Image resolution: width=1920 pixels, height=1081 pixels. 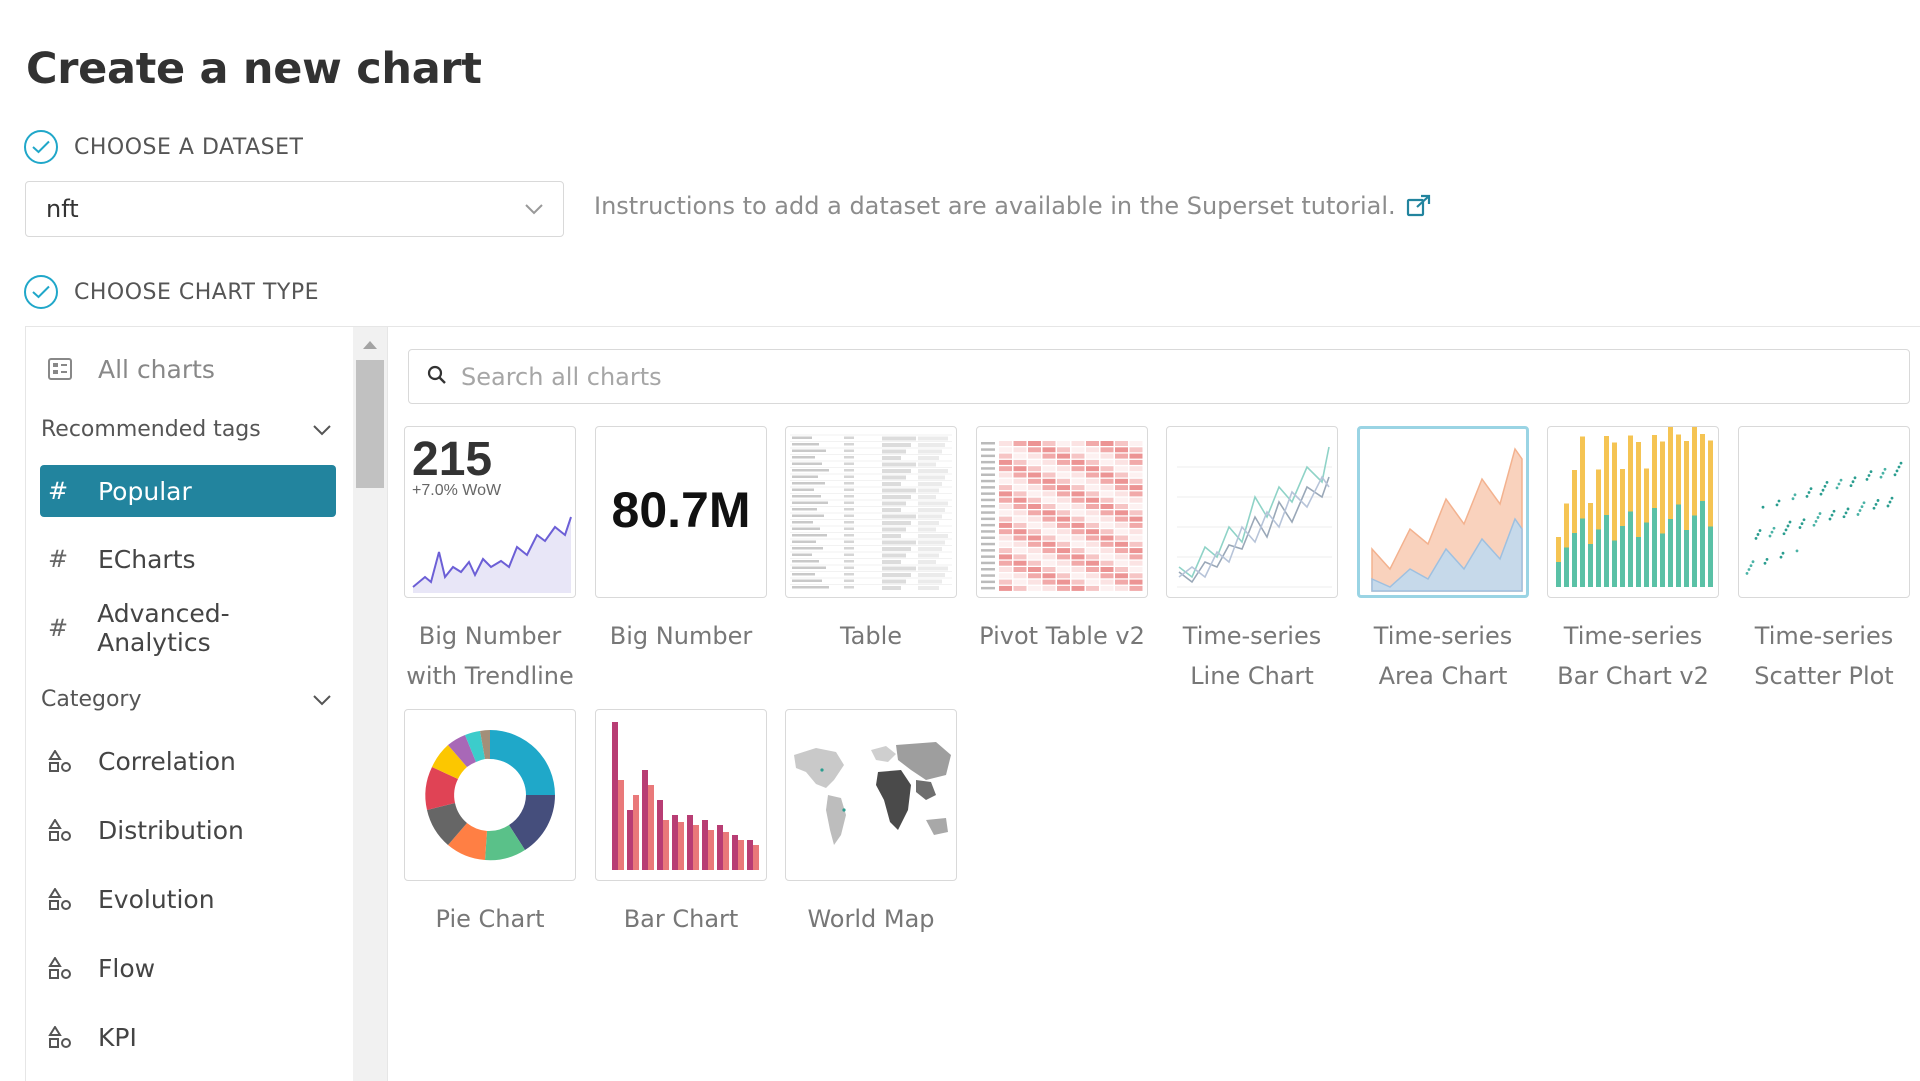 I want to click on chart-card-world-map: World Map, so click(x=871, y=824).